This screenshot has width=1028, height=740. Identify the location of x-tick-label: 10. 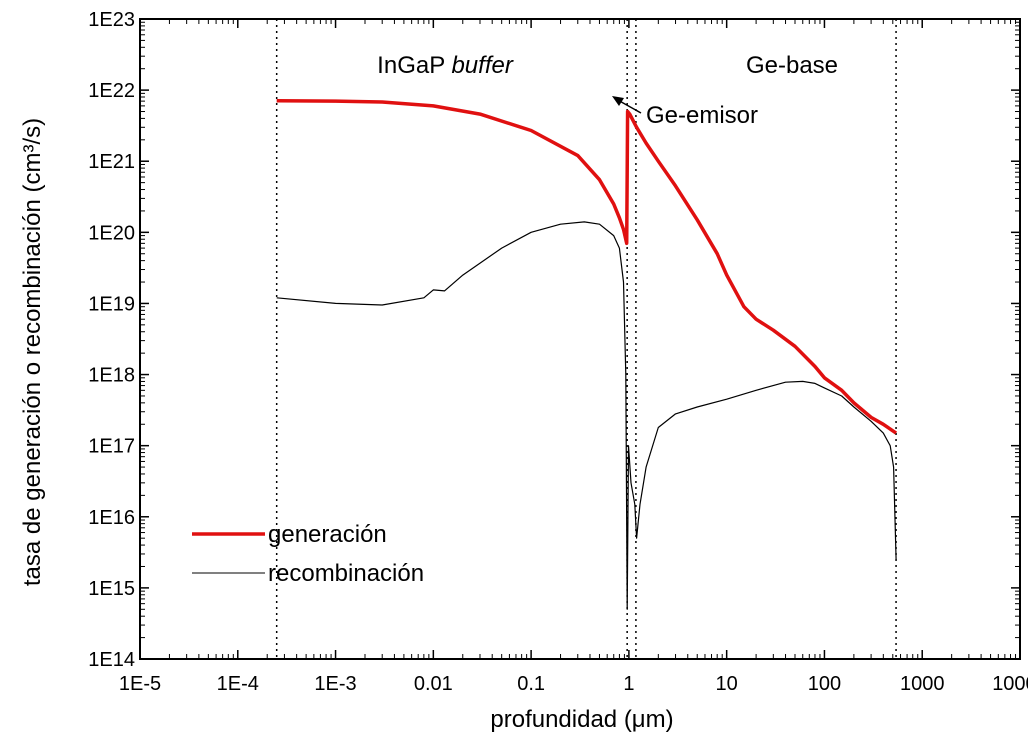
(727, 684).